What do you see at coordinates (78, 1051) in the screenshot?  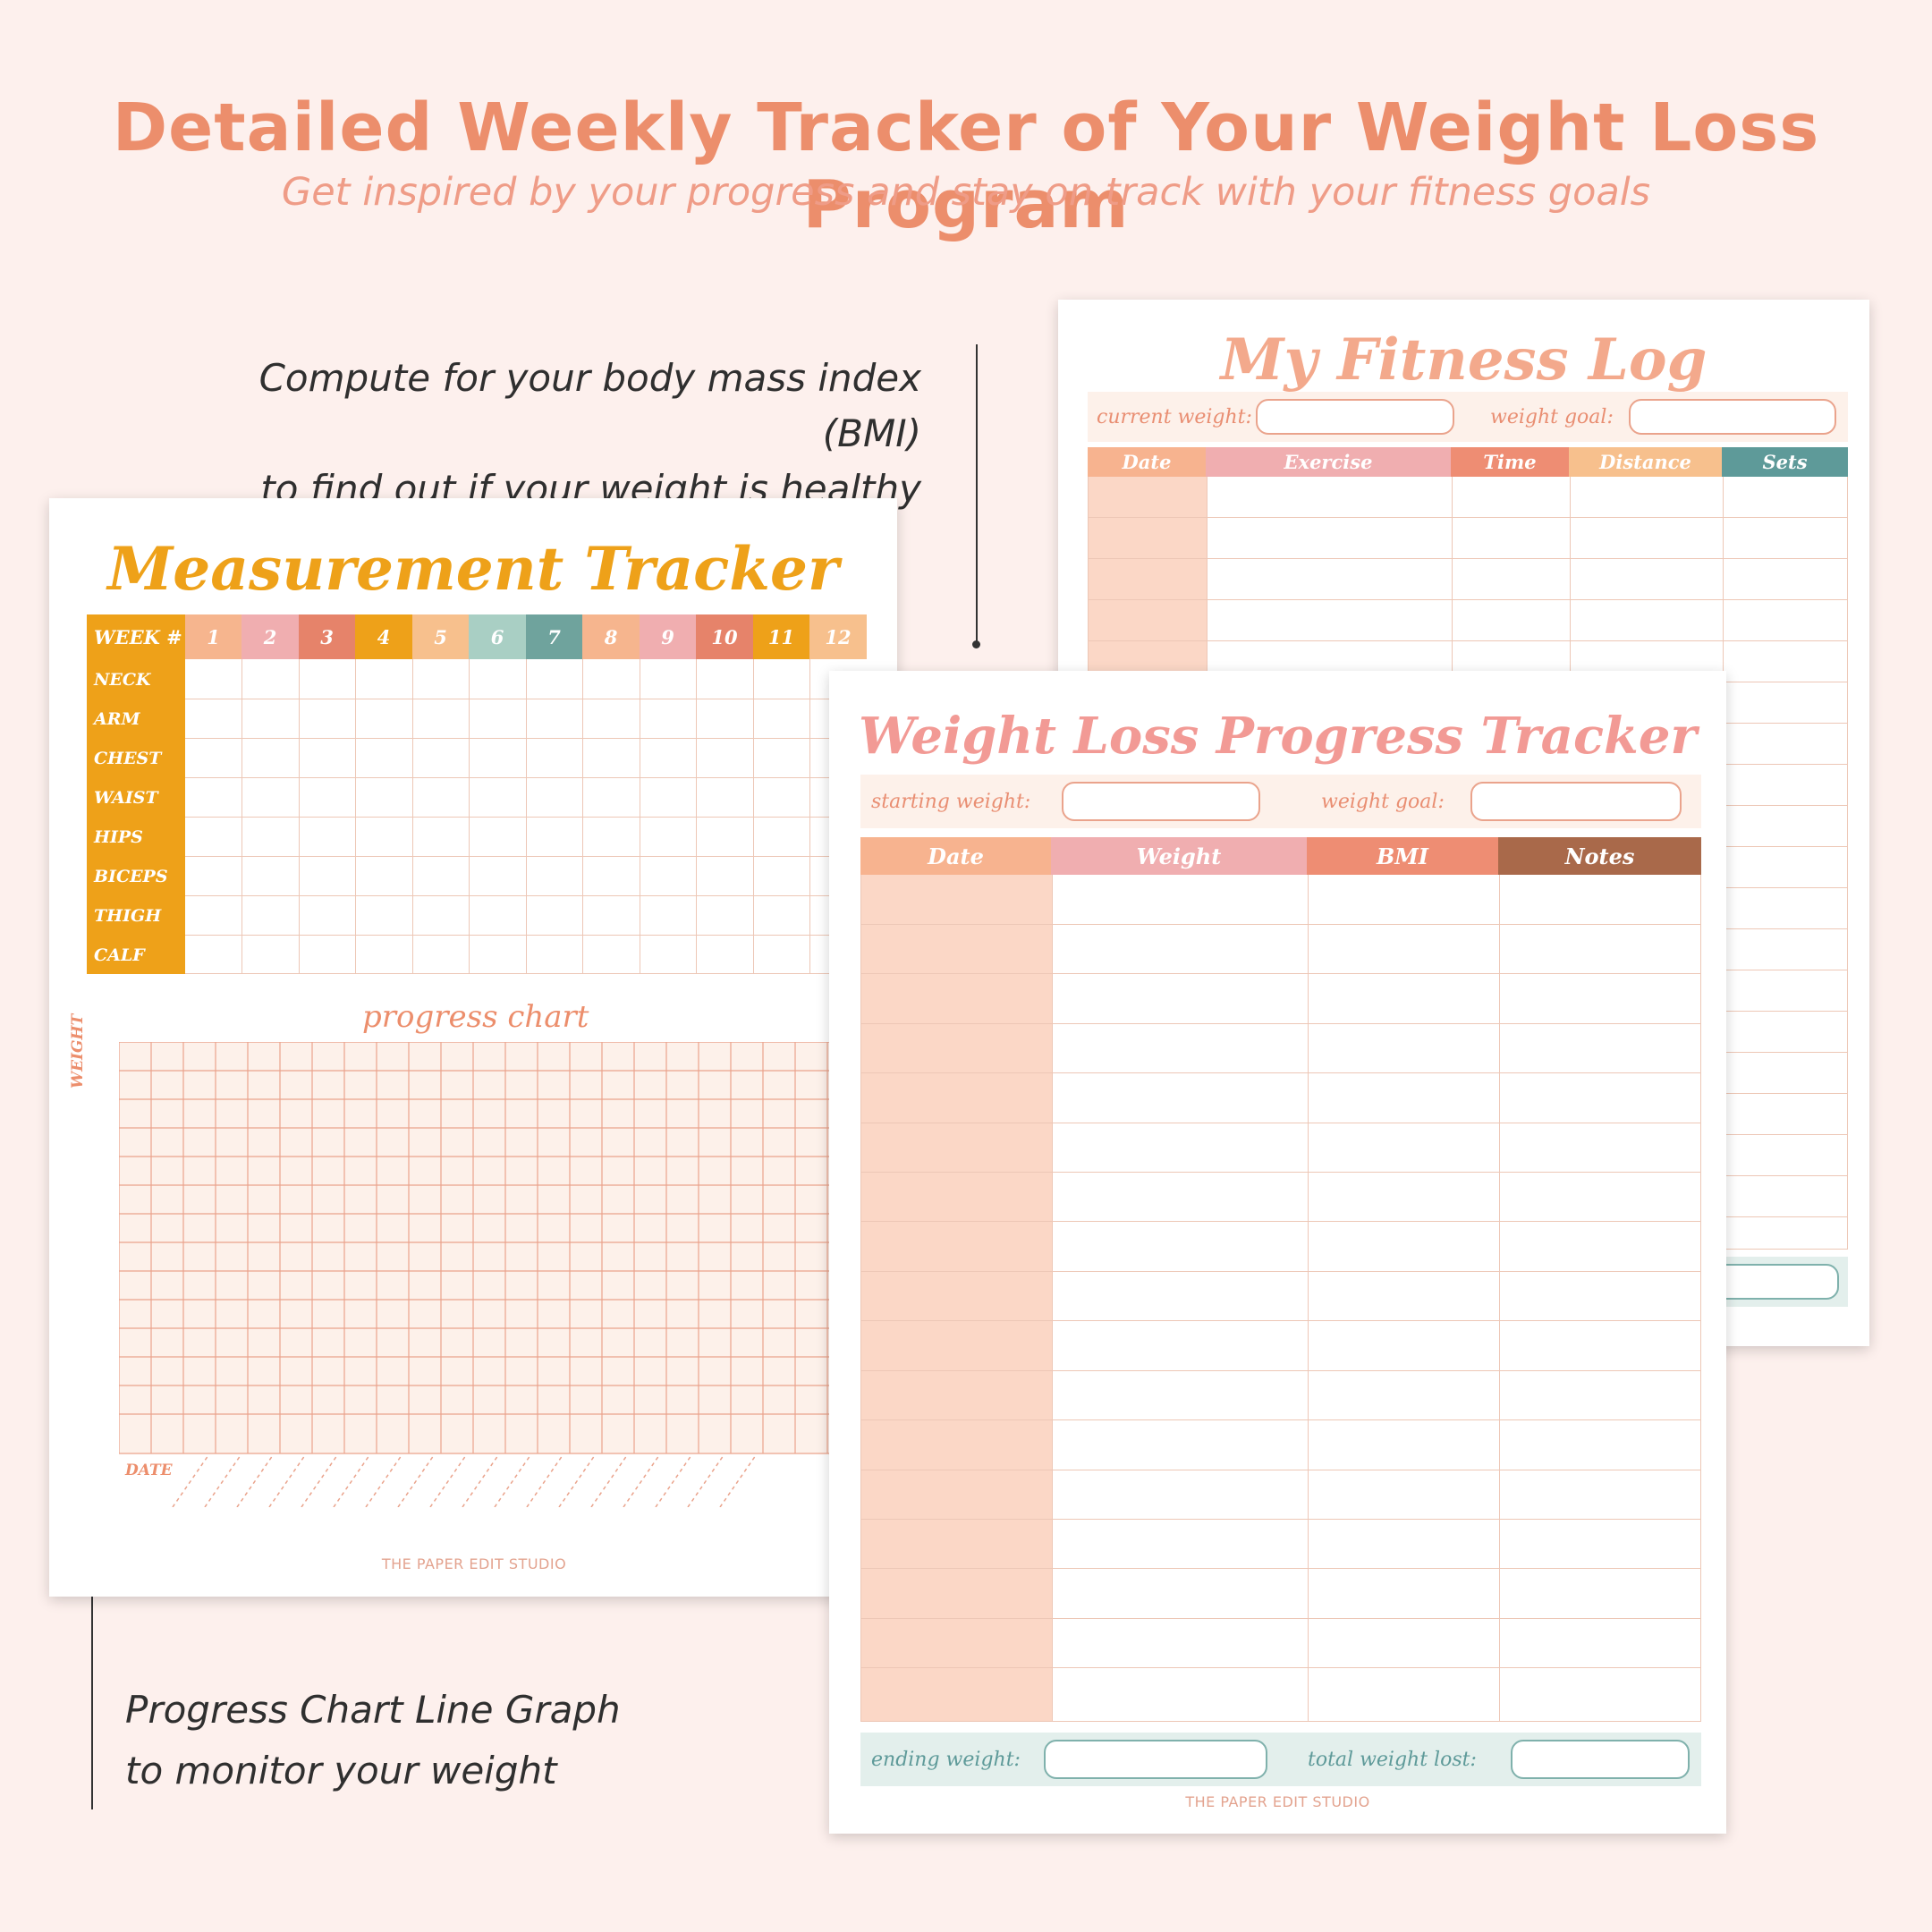 I see `progress-chart-y-label: WEIGHT` at bounding box center [78, 1051].